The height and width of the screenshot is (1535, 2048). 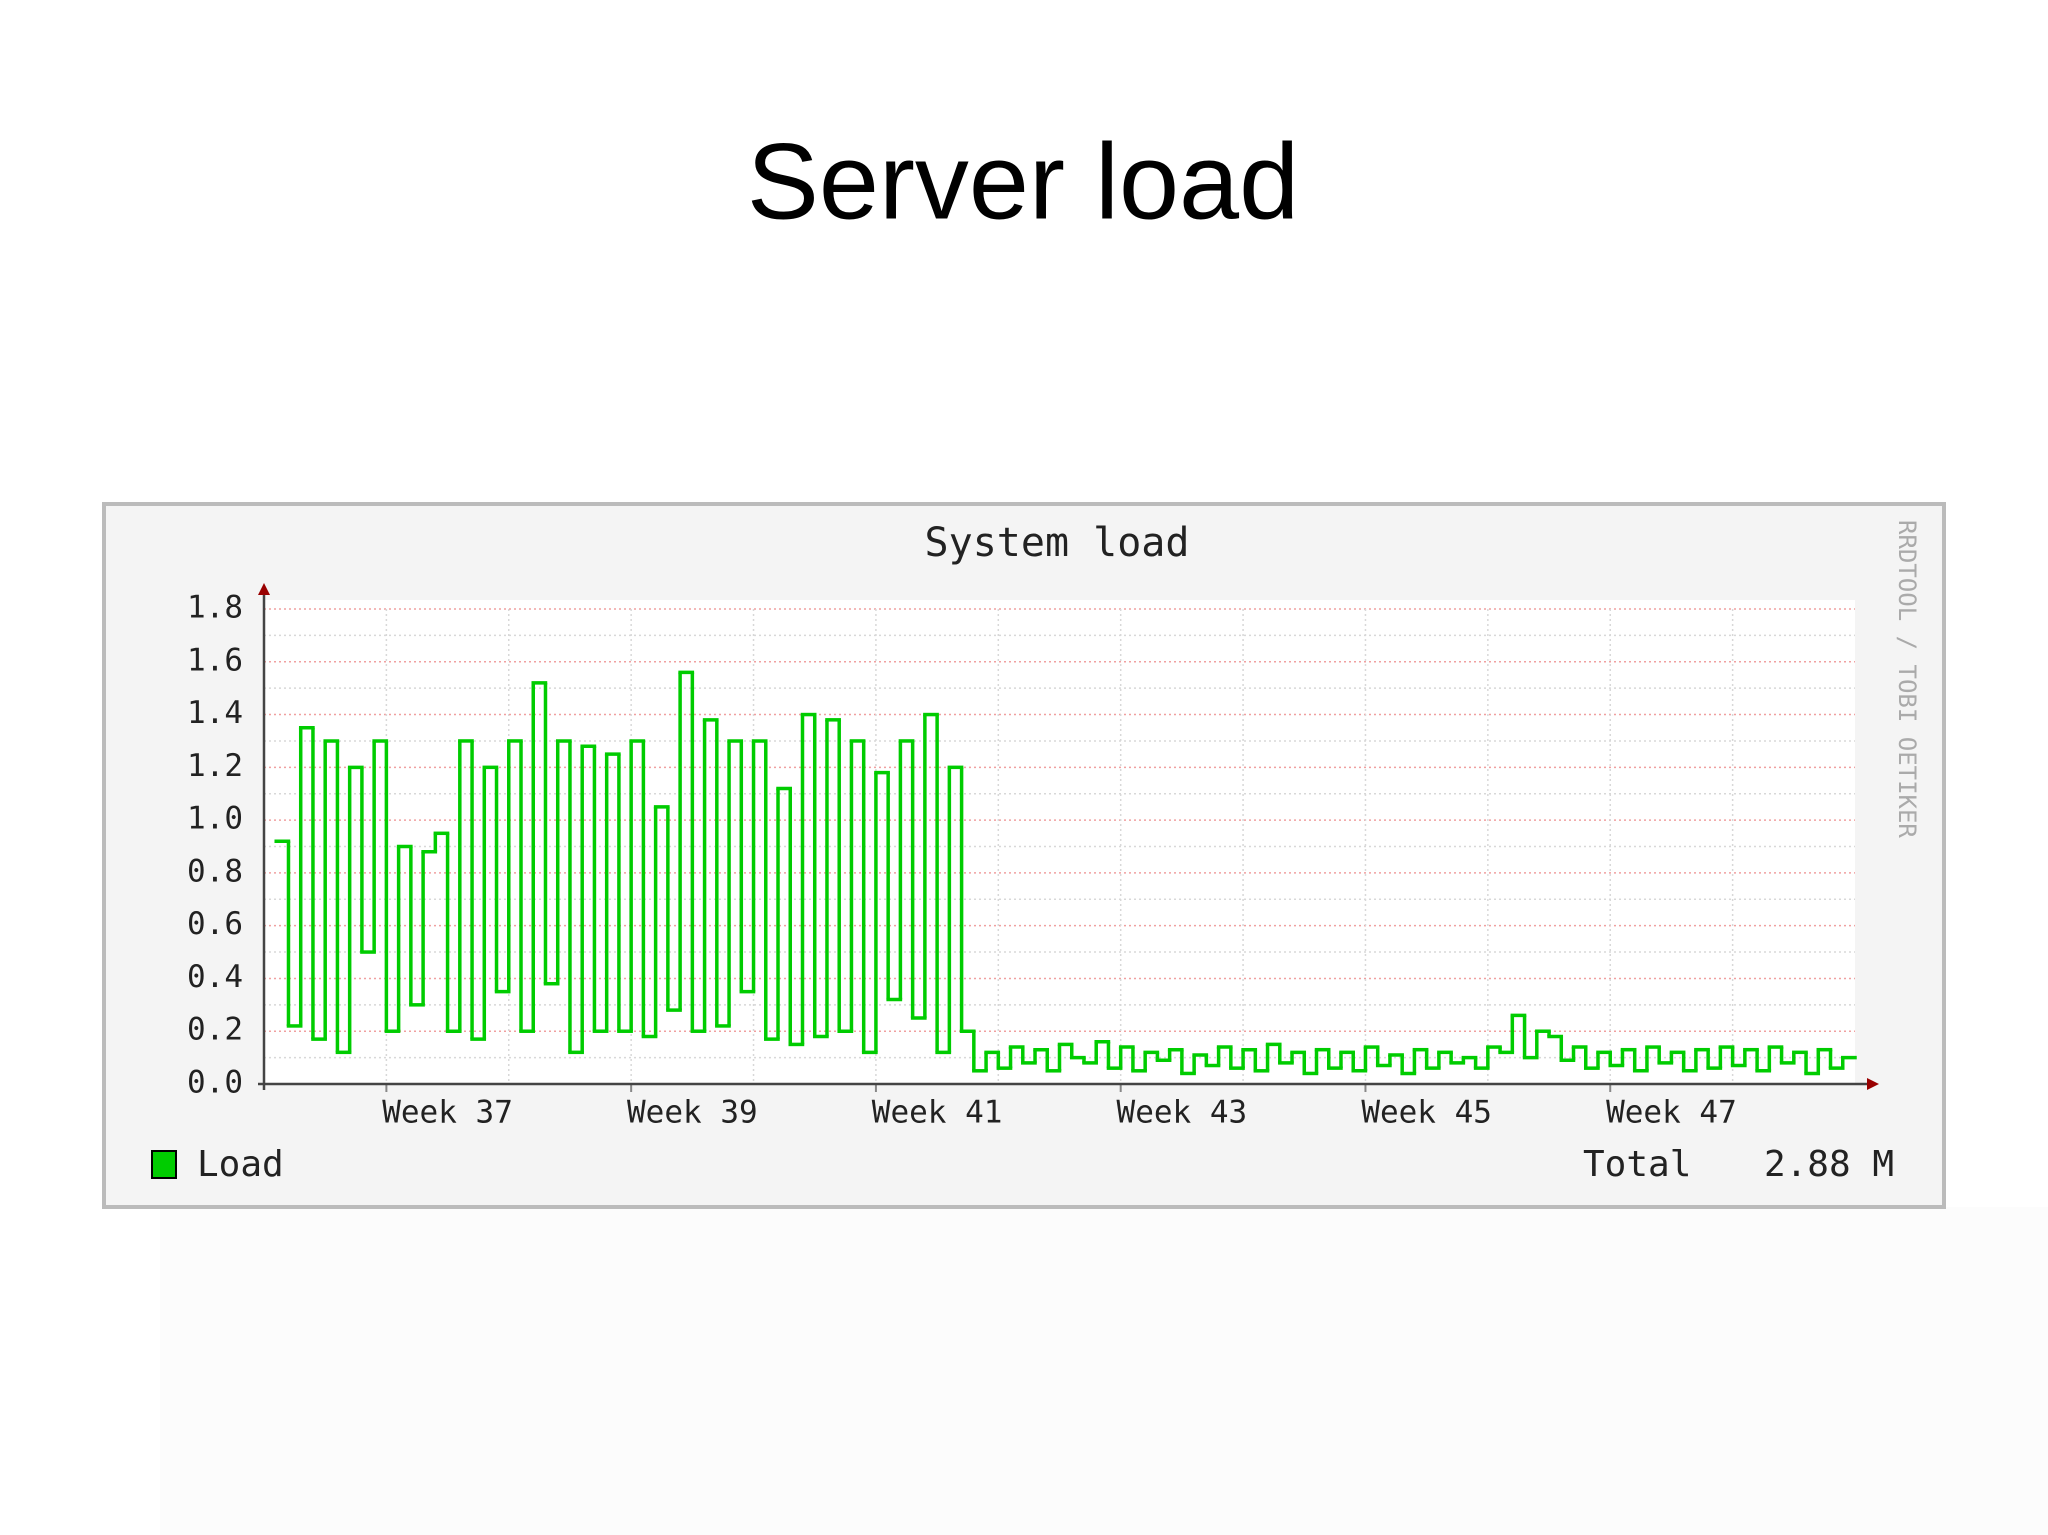 I want to click on slide-title: Server load, so click(x=1023, y=181).